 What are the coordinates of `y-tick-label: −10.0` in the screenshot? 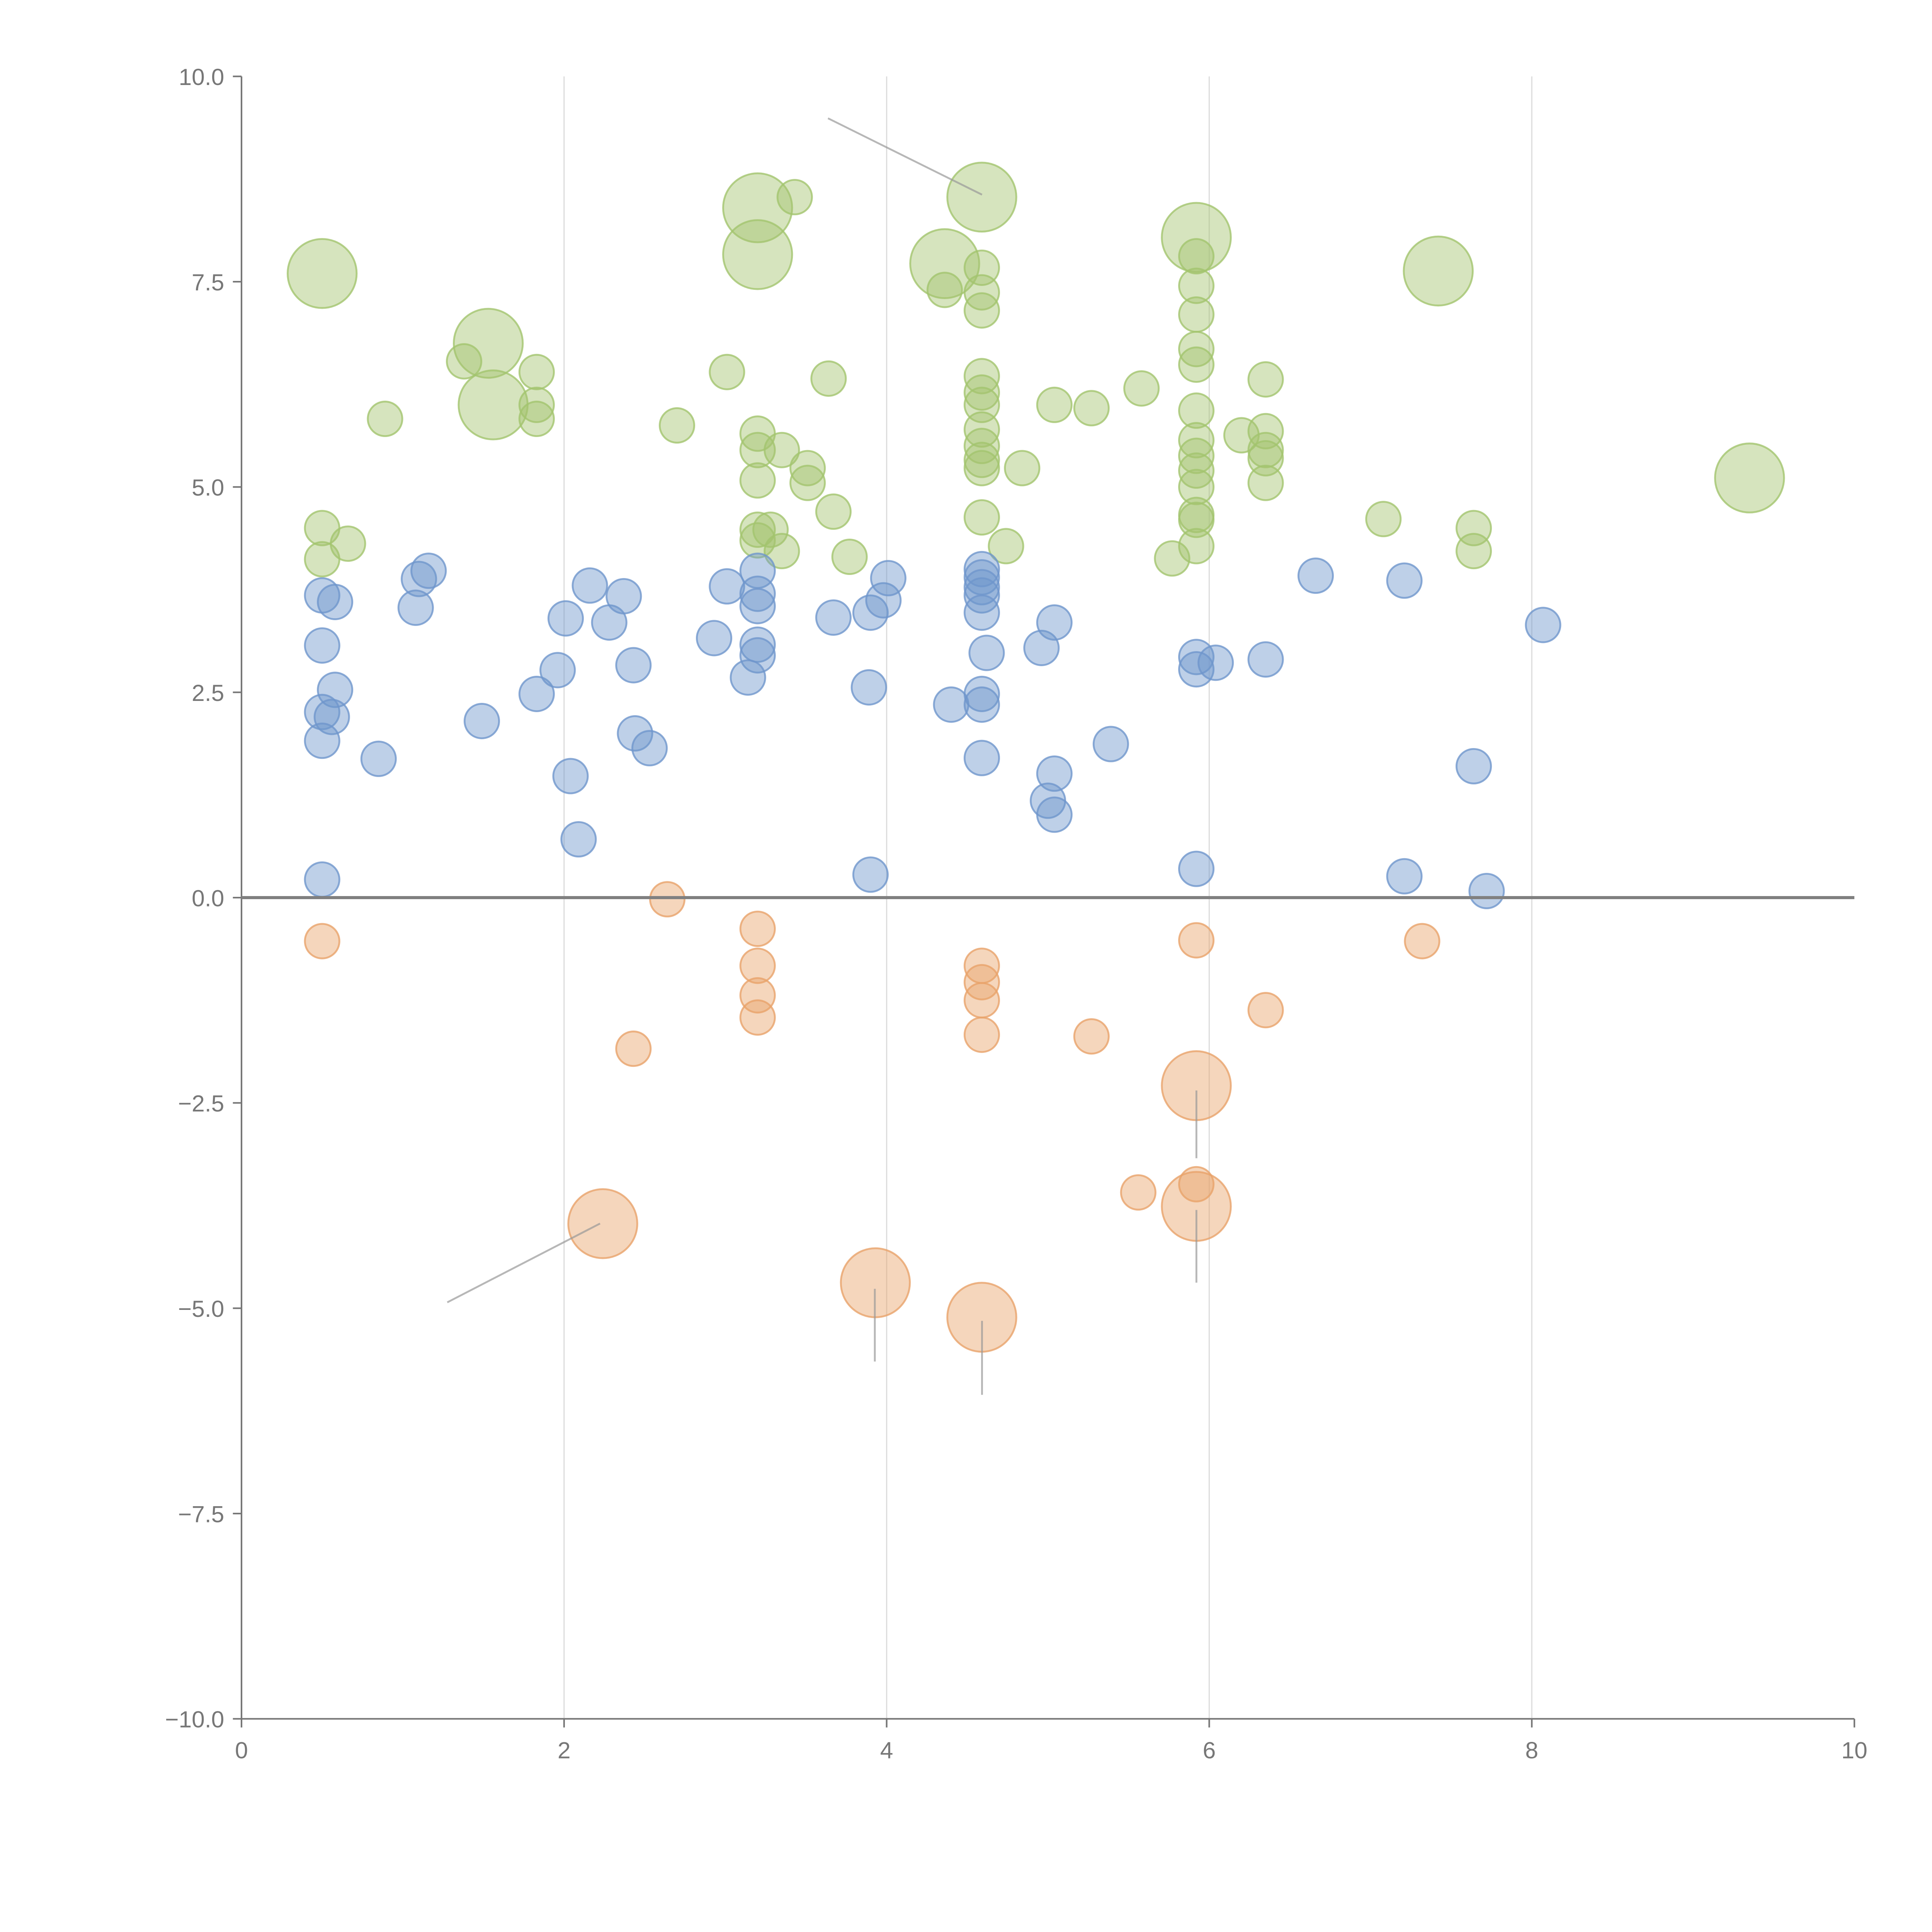 It's located at (194, 1719).